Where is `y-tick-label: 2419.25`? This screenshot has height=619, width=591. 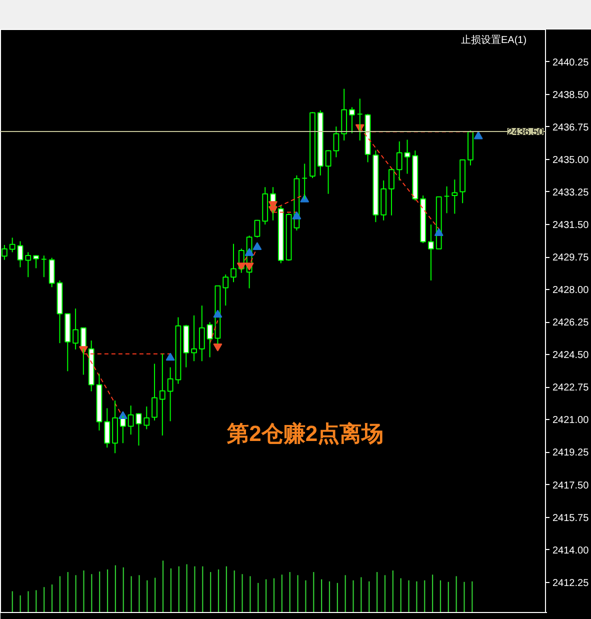
y-tick-label: 2419.25 is located at coordinates (571, 453).